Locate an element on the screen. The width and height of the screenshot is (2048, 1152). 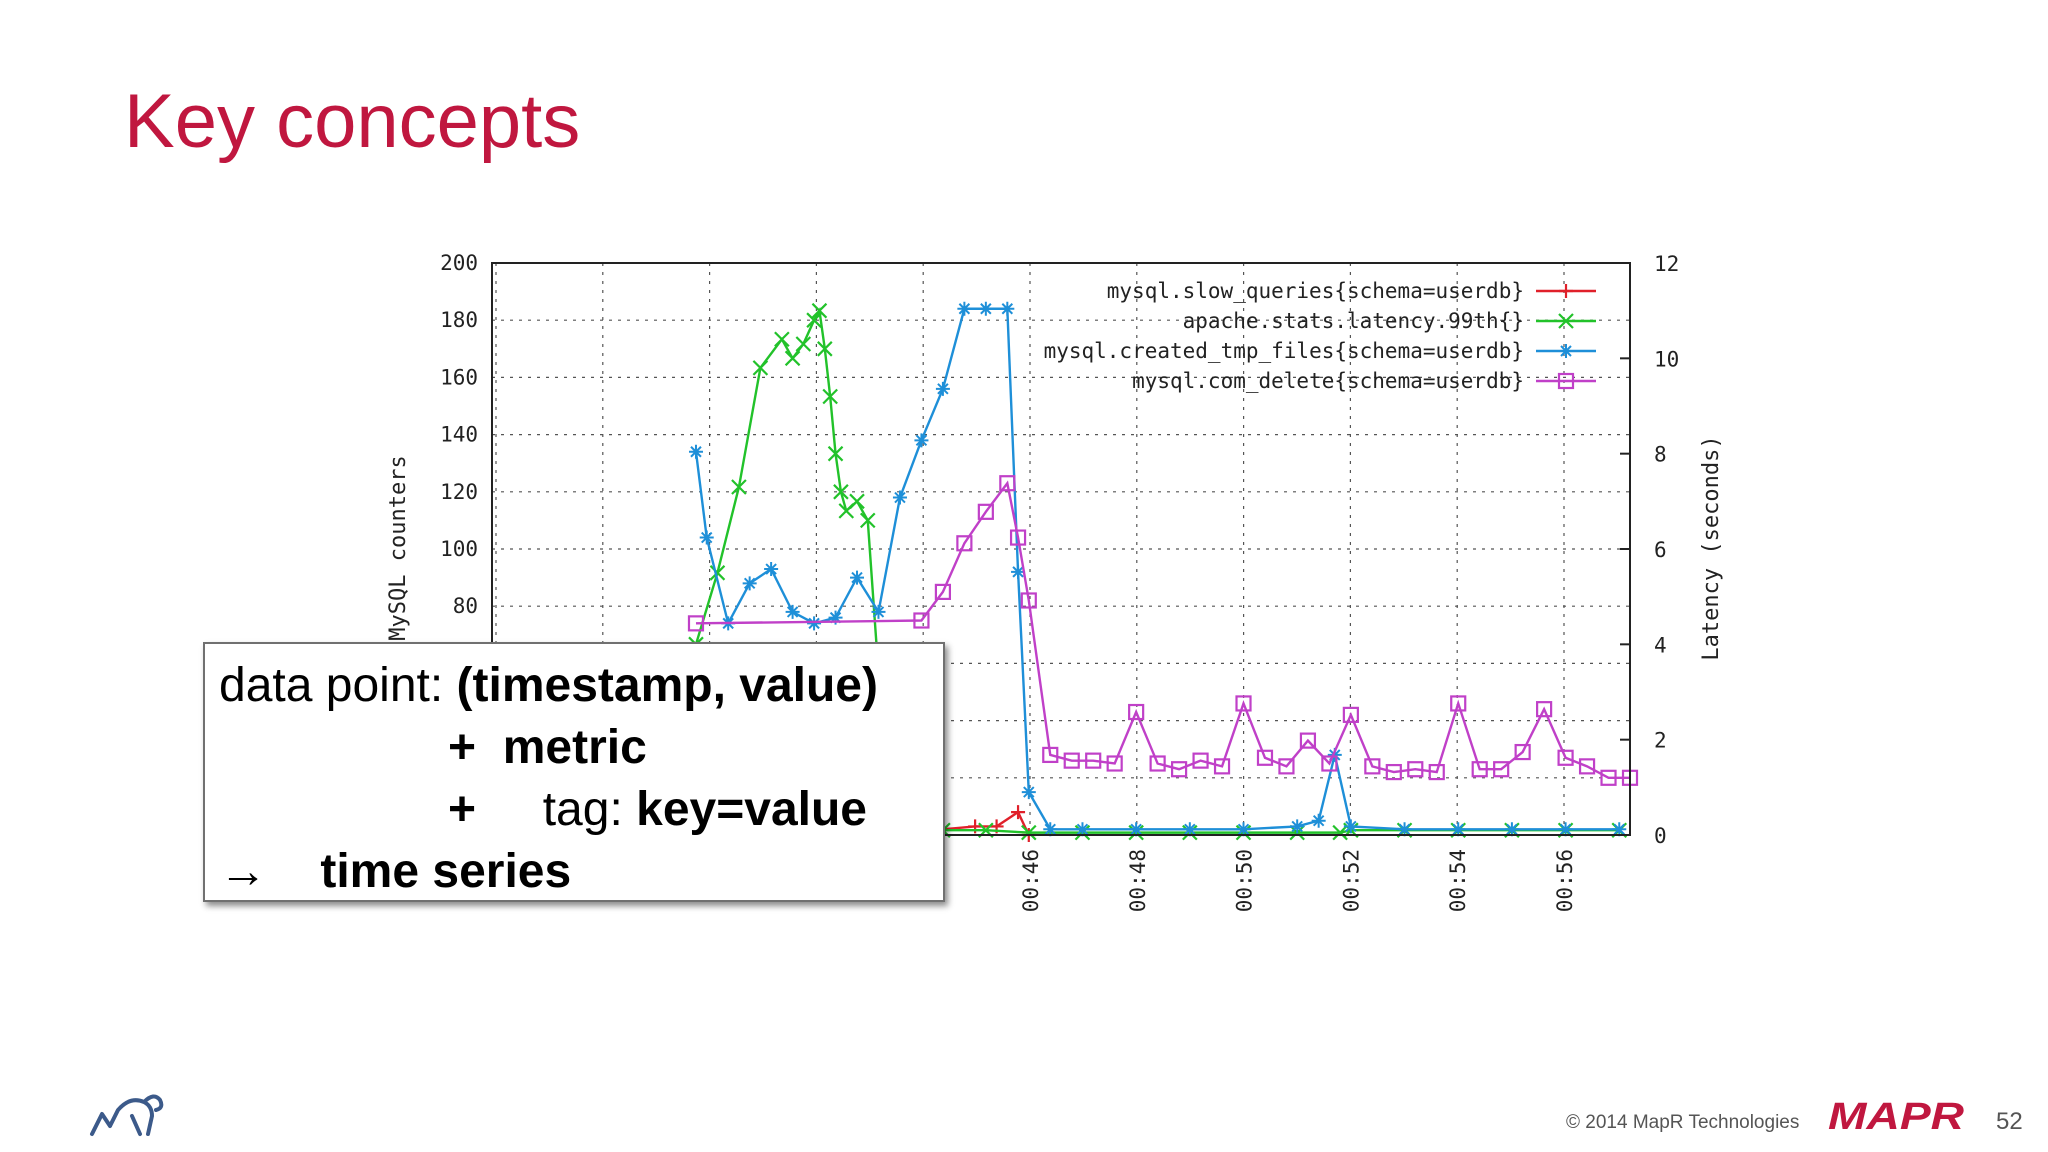
callout-line-tag: + tag: key=value is located at coordinates (657, 810).